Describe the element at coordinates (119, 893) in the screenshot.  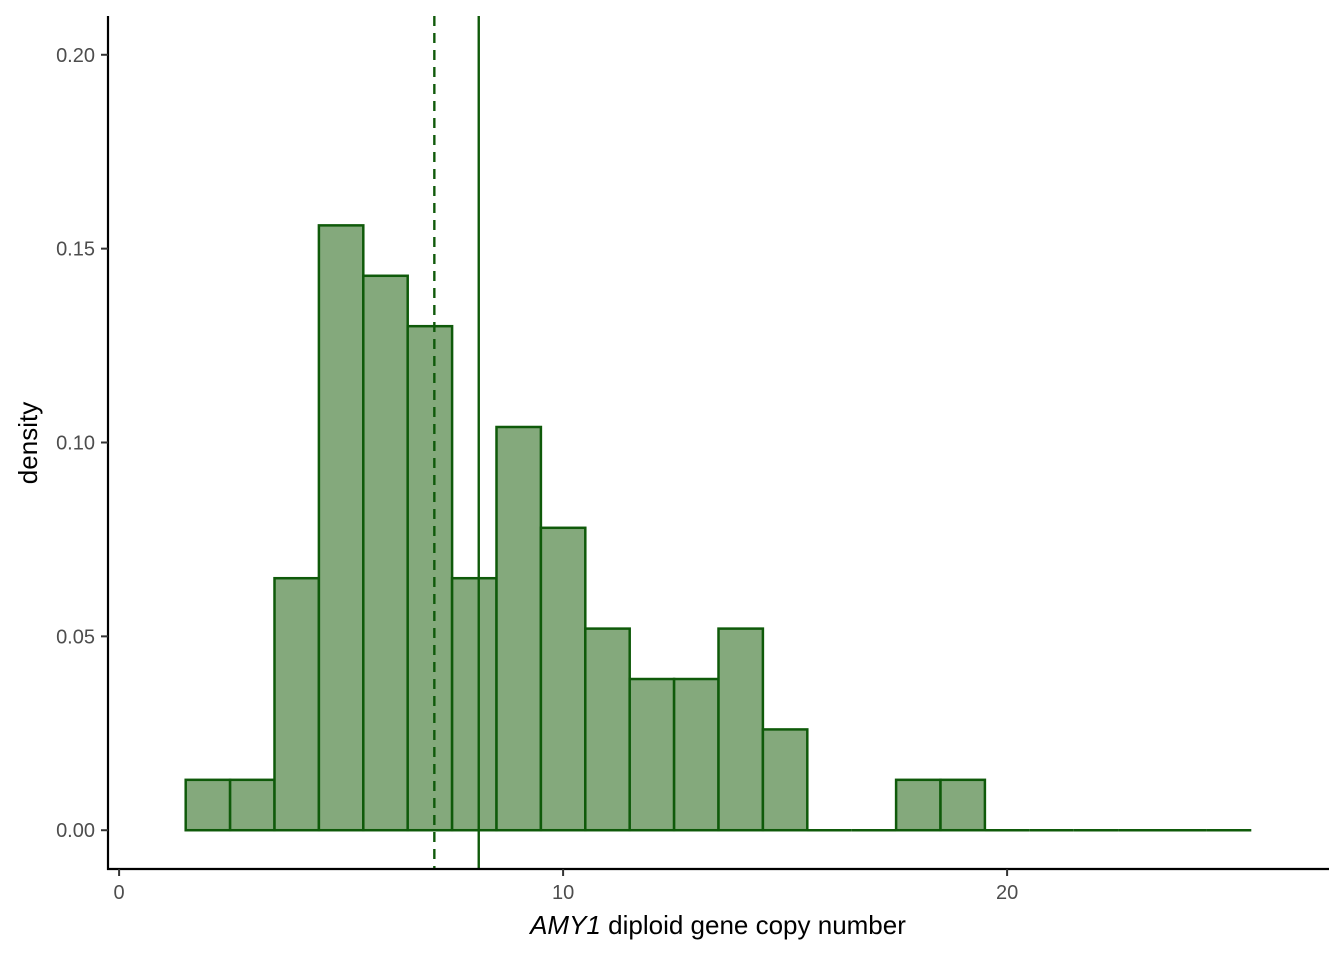
I see `x-tick-label: 0` at that location.